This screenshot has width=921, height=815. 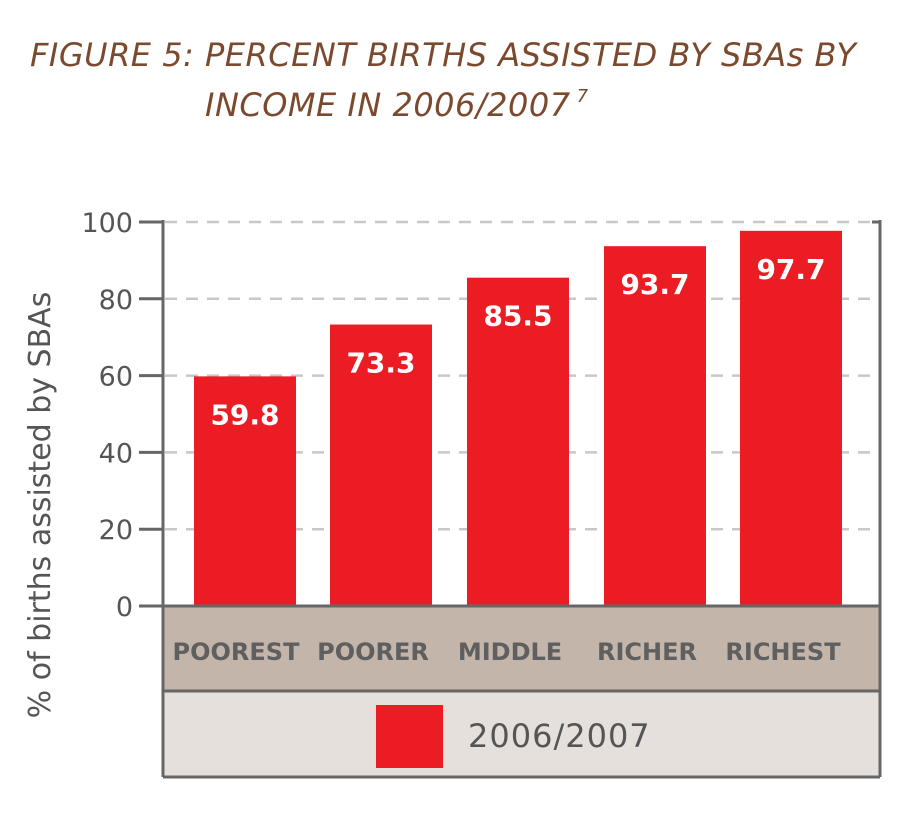 I want to click on chart-title-line-2: INCOME IN 2006/2007 7, so click(x=397, y=105).